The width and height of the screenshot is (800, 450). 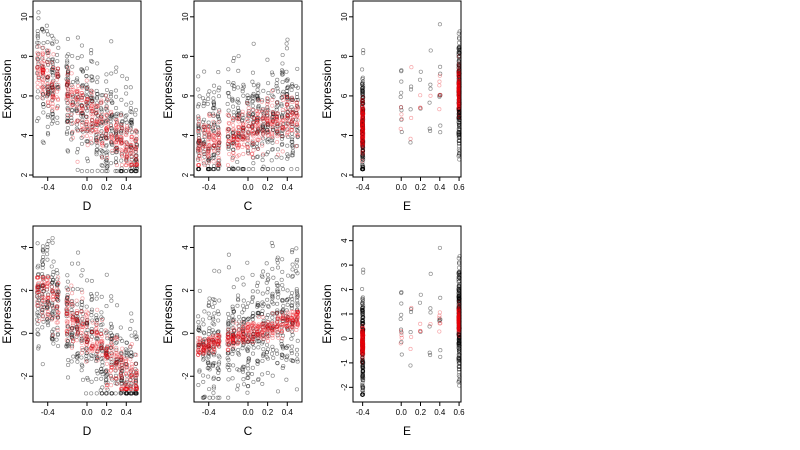 What do you see at coordinates (248, 104) in the screenshot?
I see `observed-points` at bounding box center [248, 104].